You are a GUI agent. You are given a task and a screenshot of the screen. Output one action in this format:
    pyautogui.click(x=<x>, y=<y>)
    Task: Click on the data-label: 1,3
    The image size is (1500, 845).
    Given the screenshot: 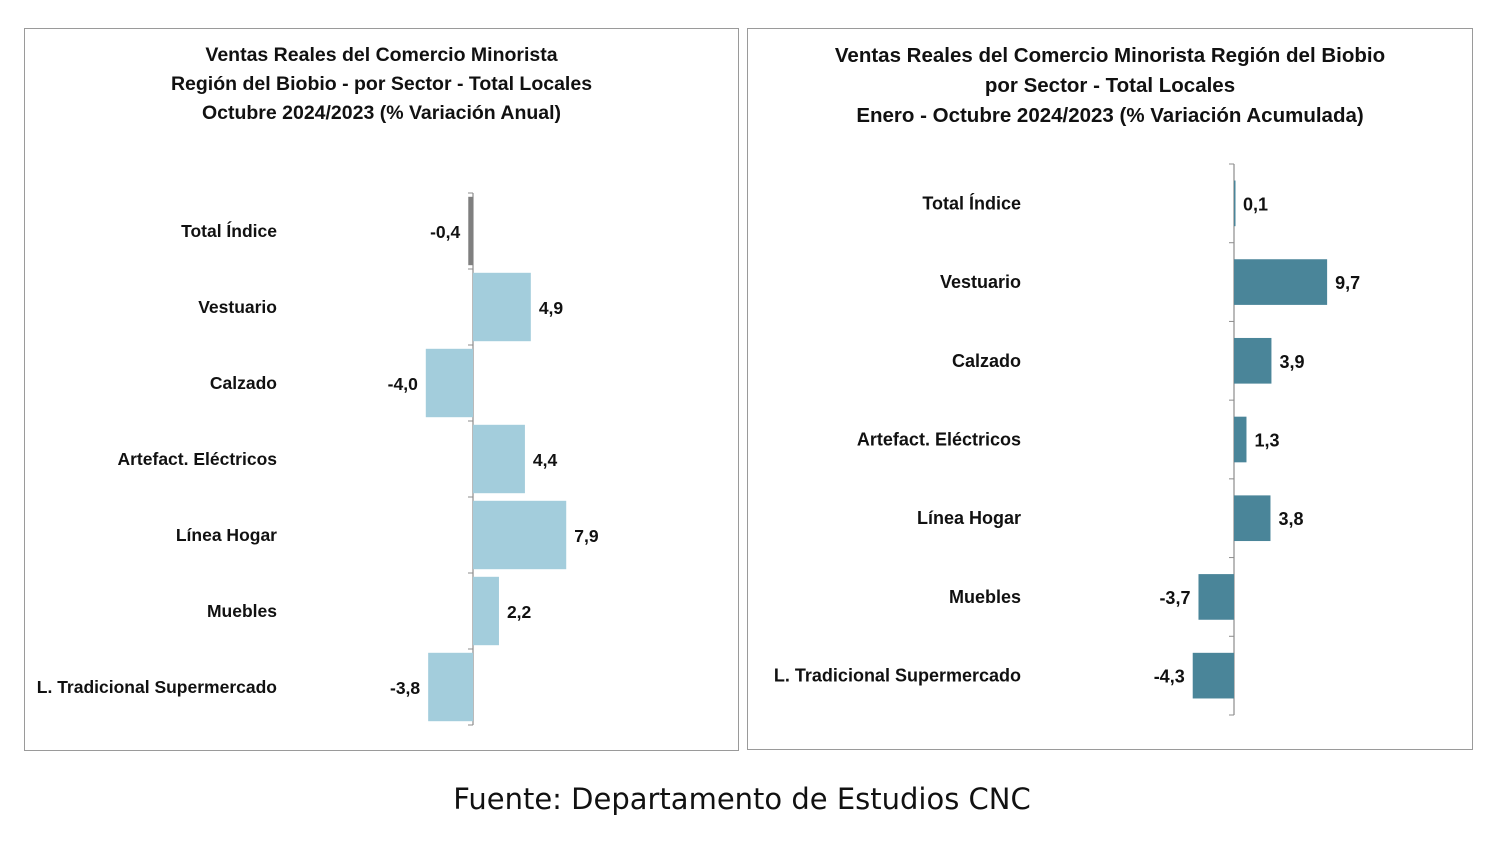 What is the action you would take?
    pyautogui.click(x=1266, y=441)
    